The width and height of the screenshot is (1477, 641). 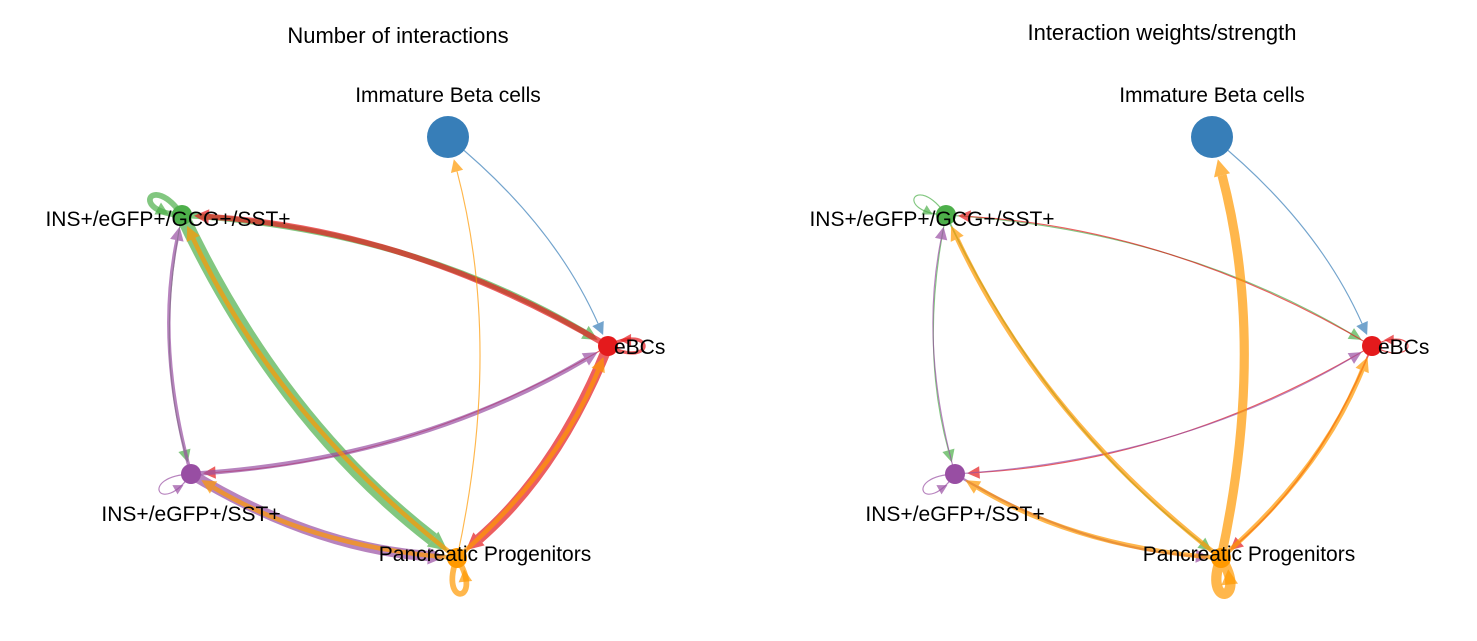 I want to click on panel-title: Interaction weights/strength, so click(x=1161, y=32).